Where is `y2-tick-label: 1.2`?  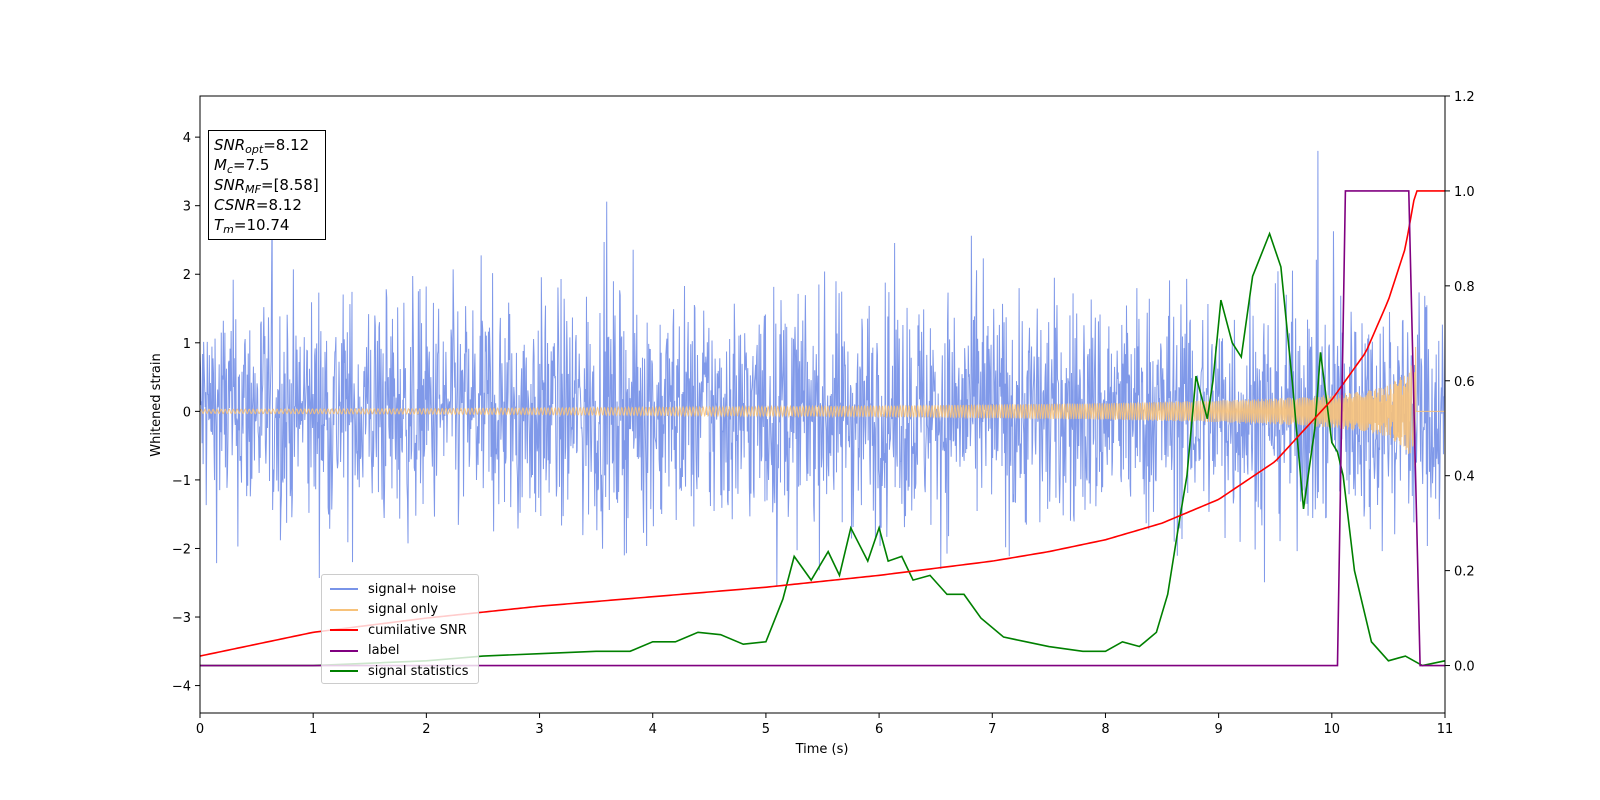 y2-tick-label: 1.2 is located at coordinates (1464, 97).